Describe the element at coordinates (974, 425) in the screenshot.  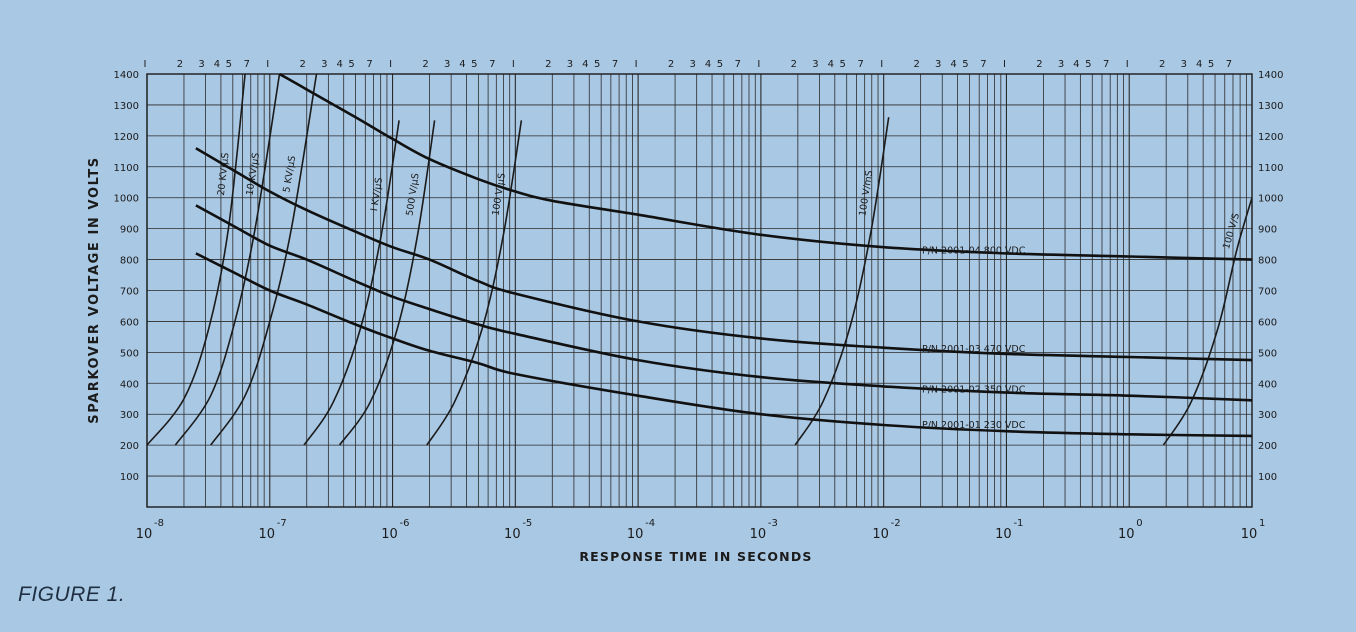
I see `series-label: P/N 2001-01 230 VDC` at that location.